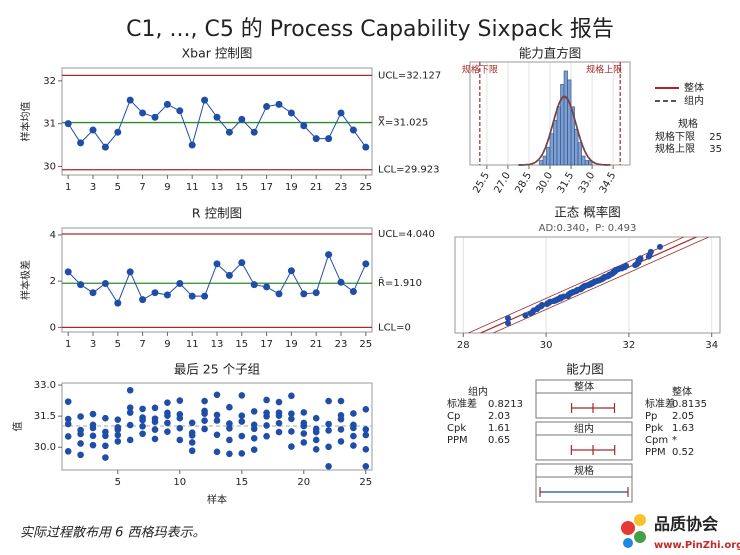 This screenshot has height=555, width=740. What do you see at coordinates (365, 187) in the screenshot?
I see `x-tick-label: 25` at bounding box center [365, 187].